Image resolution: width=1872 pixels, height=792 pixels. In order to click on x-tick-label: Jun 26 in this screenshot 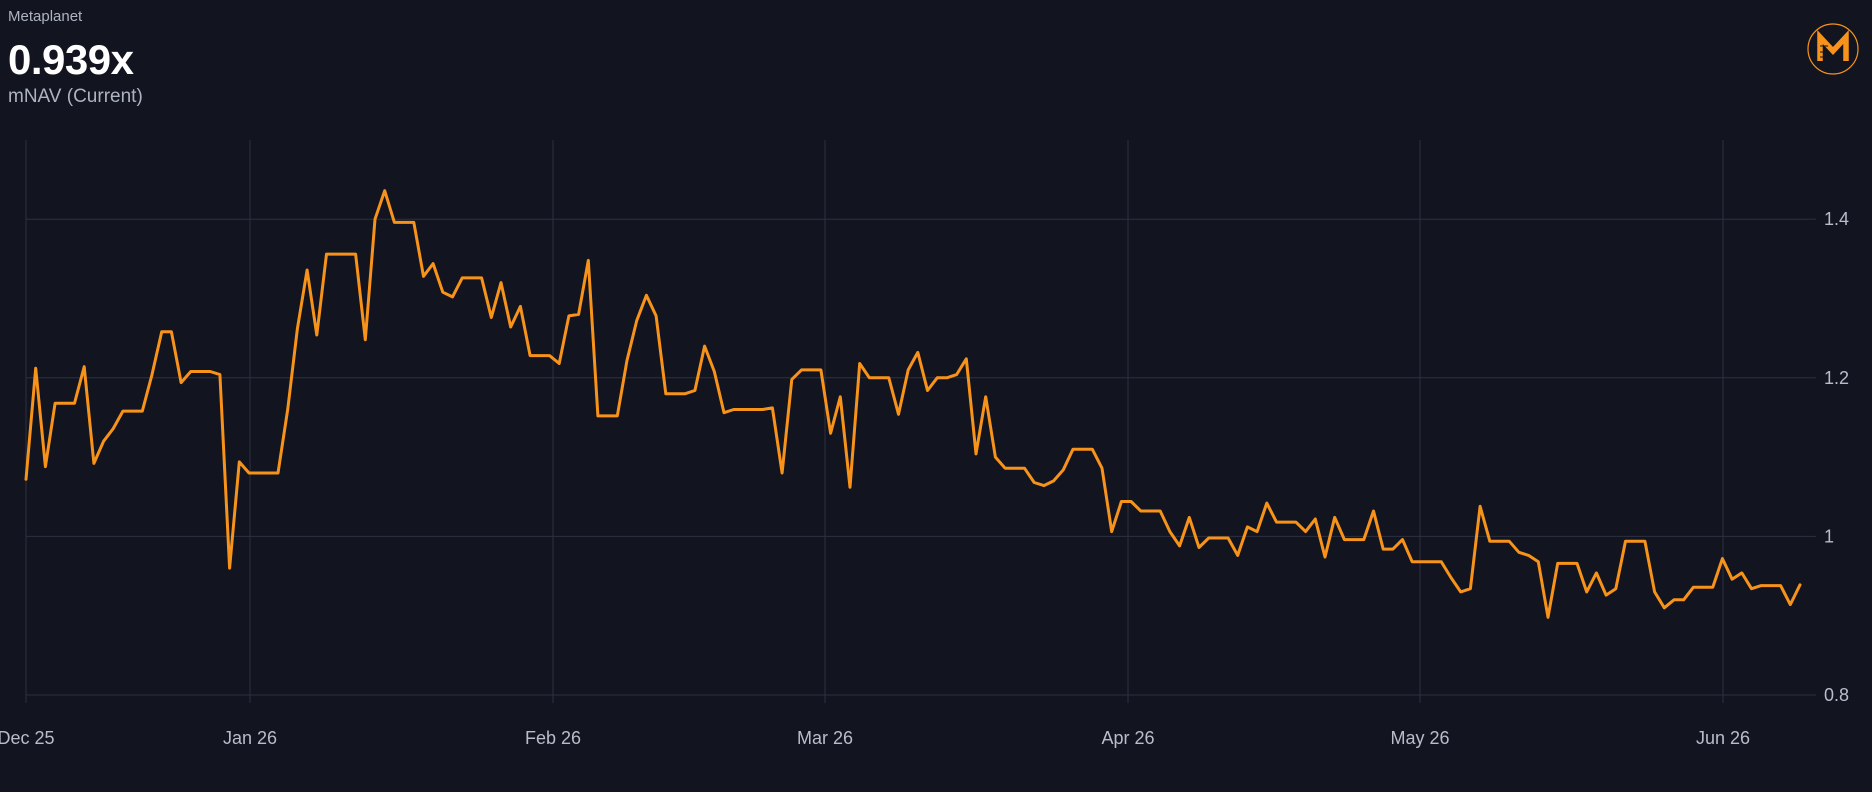, I will do `click(1723, 738)`.